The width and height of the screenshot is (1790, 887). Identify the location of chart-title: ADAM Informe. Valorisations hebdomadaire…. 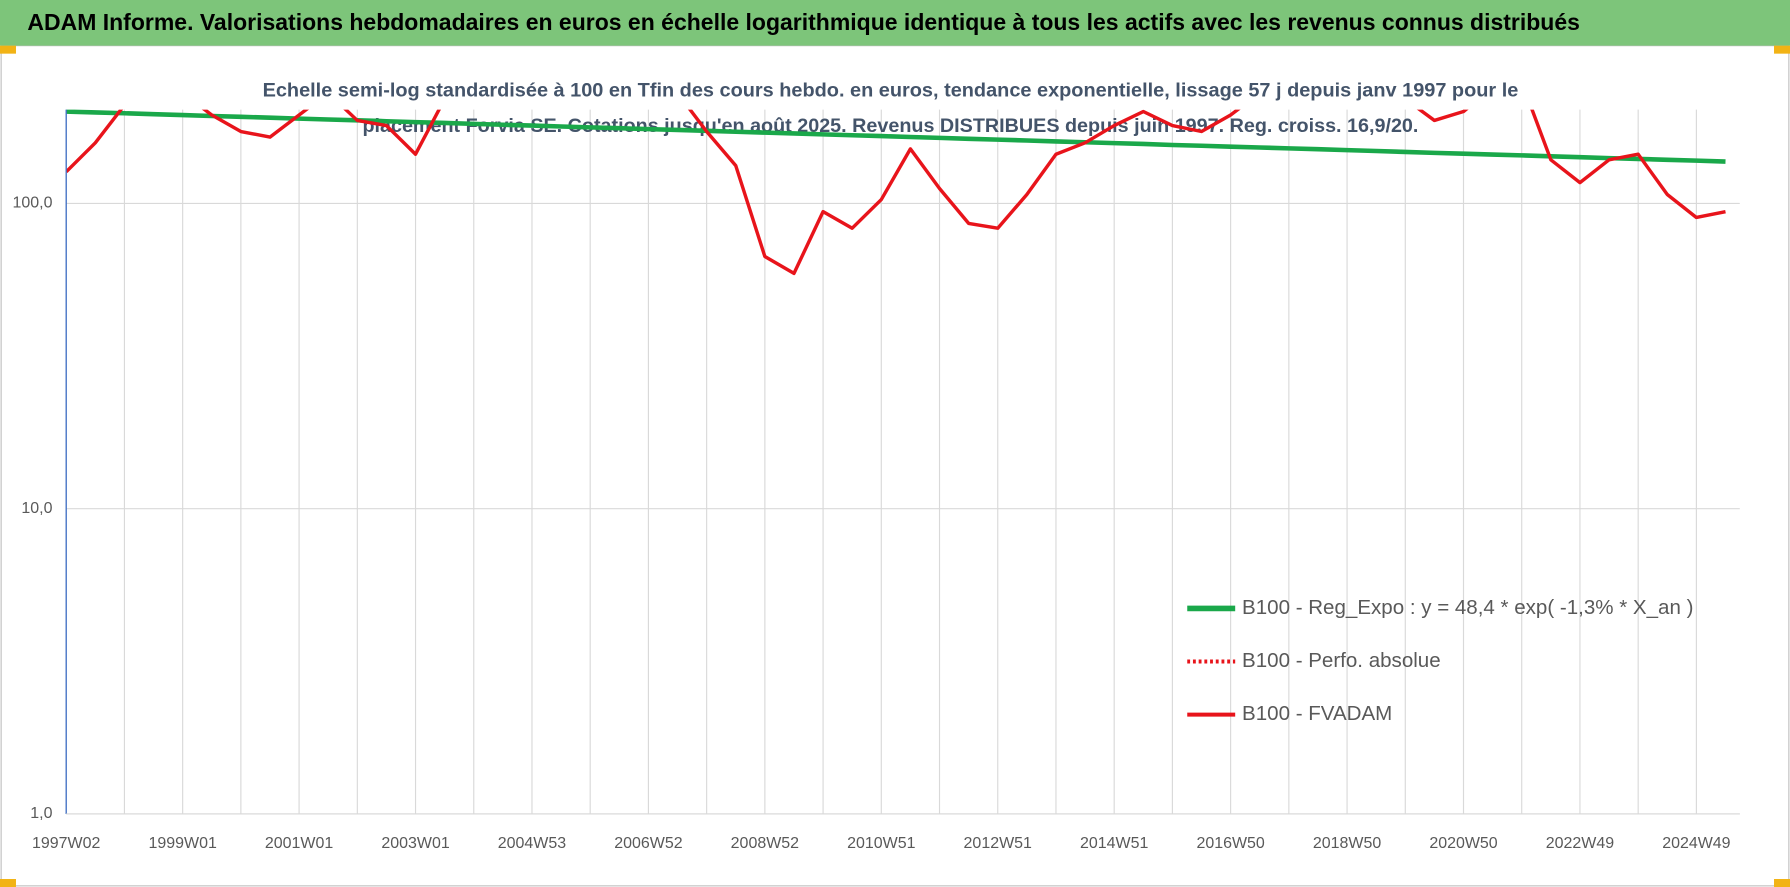
(803, 22).